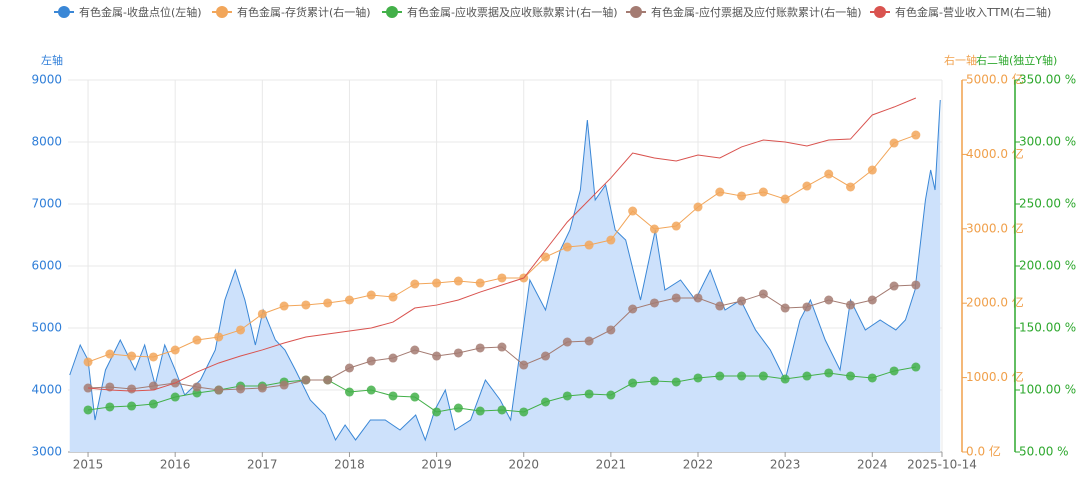 The width and height of the screenshot is (1080, 483). What do you see at coordinates (1047, 142) in the screenshot?
I see `y3-tick-label: 300.00 %` at bounding box center [1047, 142].